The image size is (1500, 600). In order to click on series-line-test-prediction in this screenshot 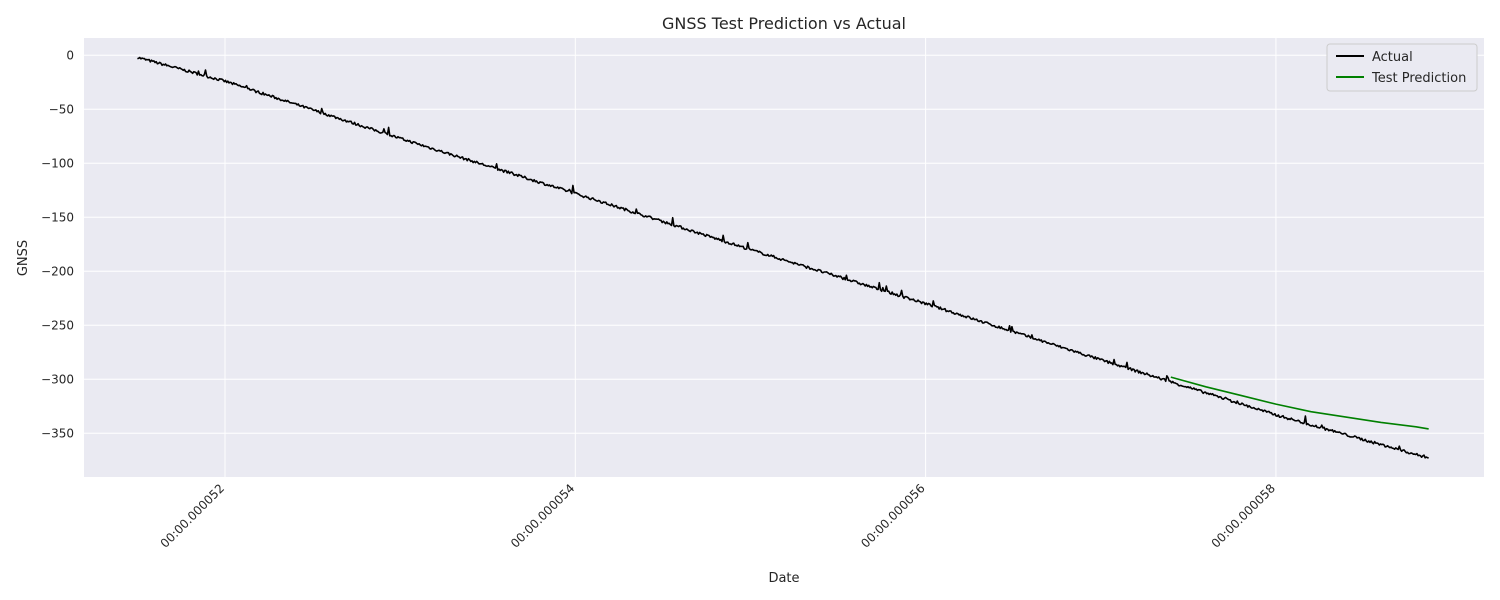, I will do `click(1299, 403)`.